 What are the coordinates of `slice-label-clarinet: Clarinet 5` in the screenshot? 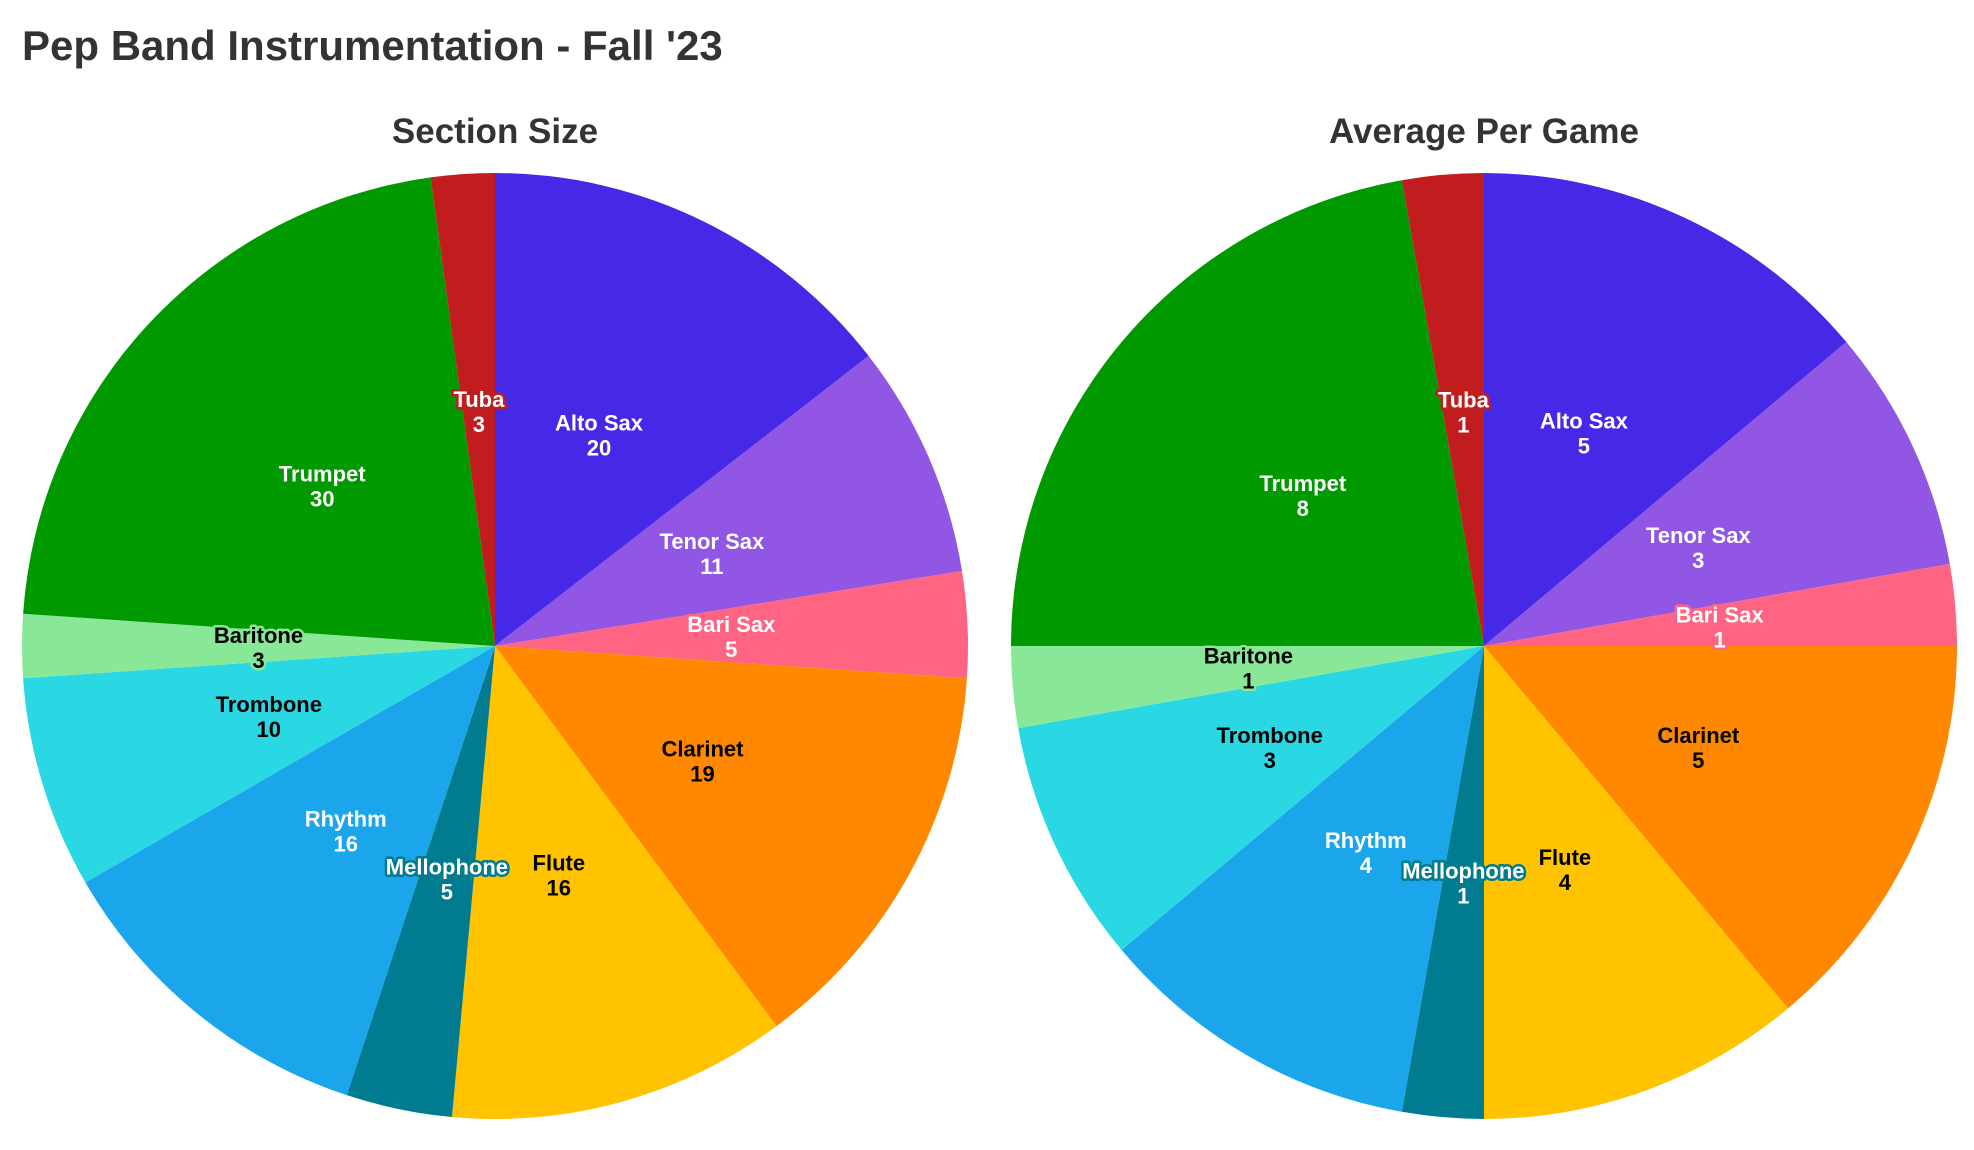 It's located at (1698, 748).